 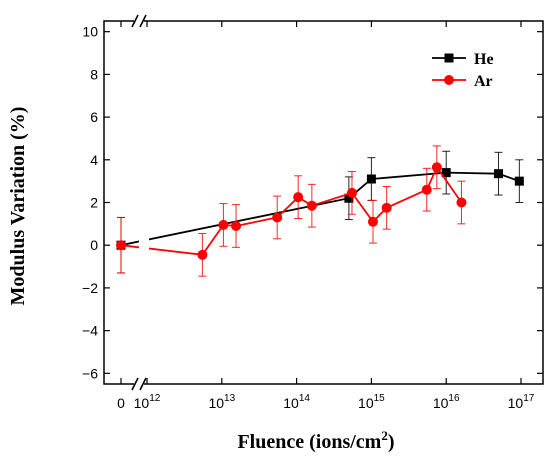 I want to click on x-tick-label: 1015, so click(x=371, y=402).